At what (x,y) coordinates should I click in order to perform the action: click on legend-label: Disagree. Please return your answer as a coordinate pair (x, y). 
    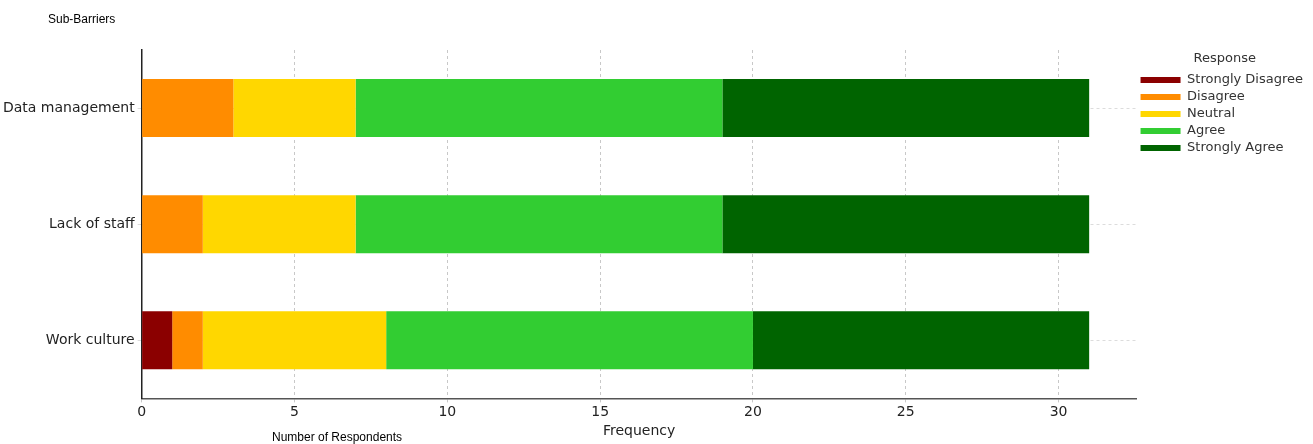
    Looking at the image, I should click on (1216, 96).